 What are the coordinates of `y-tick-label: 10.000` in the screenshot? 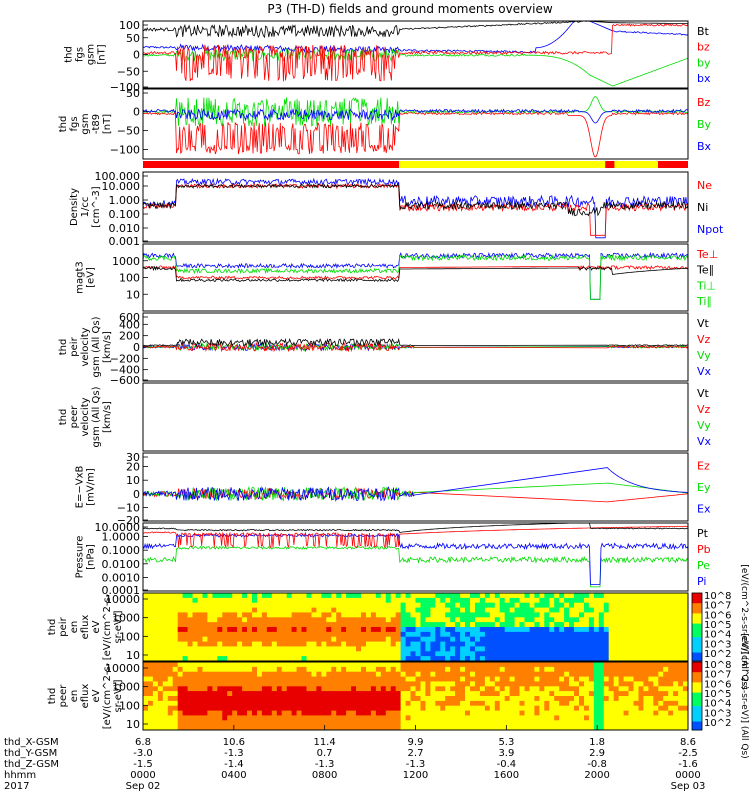 It's located at (121, 186).